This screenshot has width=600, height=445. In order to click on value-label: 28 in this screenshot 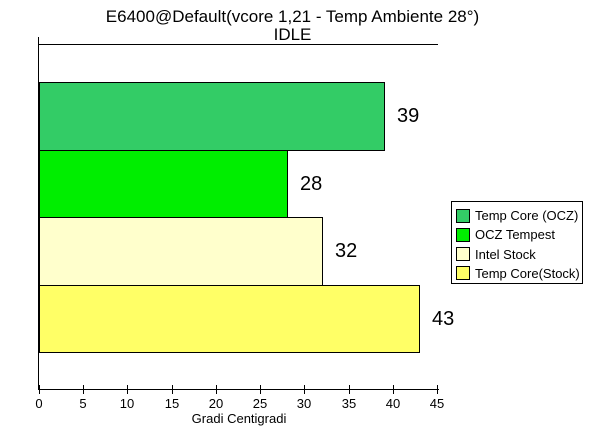, I will do `click(311, 184)`.